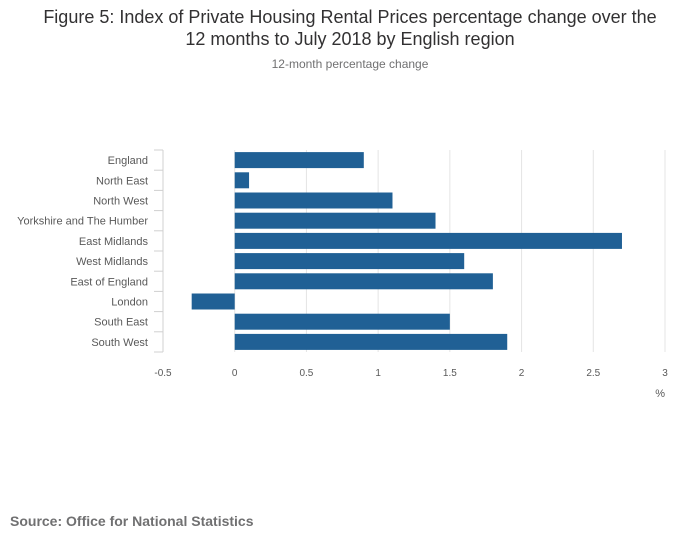 The image size is (700, 549). What do you see at coordinates (660, 394) in the screenshot?
I see `x-axis-label: %` at bounding box center [660, 394].